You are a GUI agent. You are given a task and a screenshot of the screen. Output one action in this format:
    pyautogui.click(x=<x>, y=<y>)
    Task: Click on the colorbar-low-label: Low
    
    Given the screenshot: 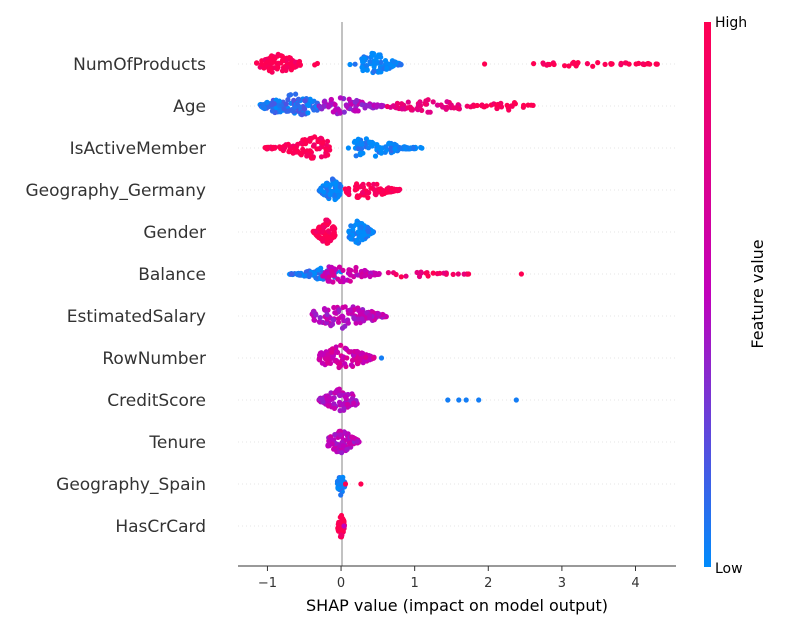 What is the action you would take?
    pyautogui.click(x=729, y=569)
    